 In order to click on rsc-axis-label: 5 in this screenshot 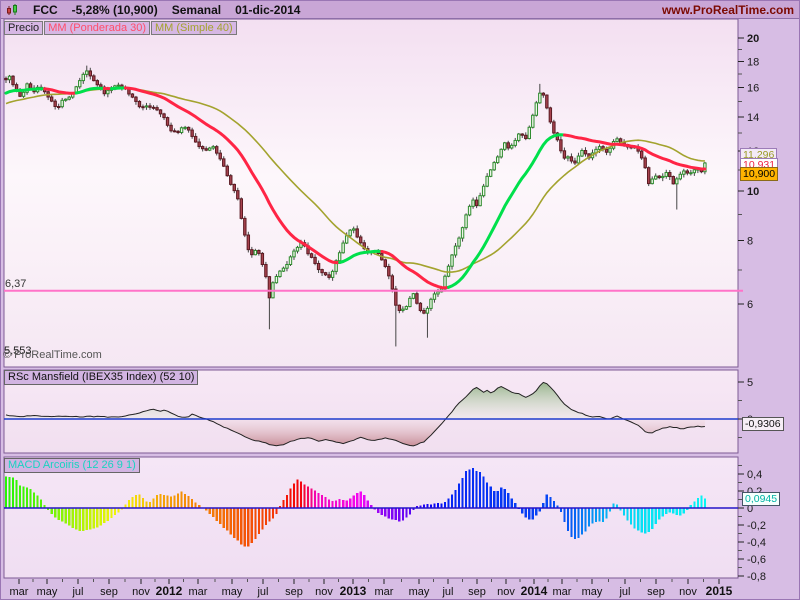, I will do `click(750, 383)`.